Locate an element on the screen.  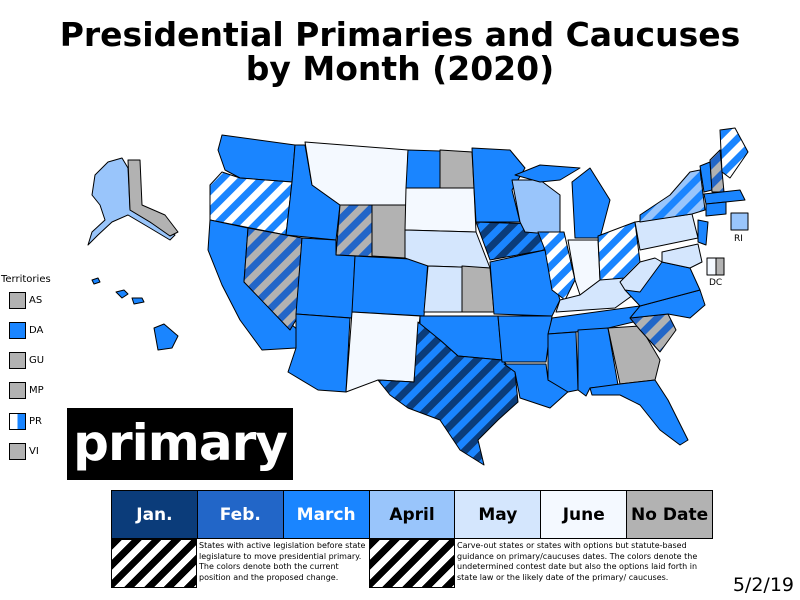
state-mn is located at coordinates (498, 185).